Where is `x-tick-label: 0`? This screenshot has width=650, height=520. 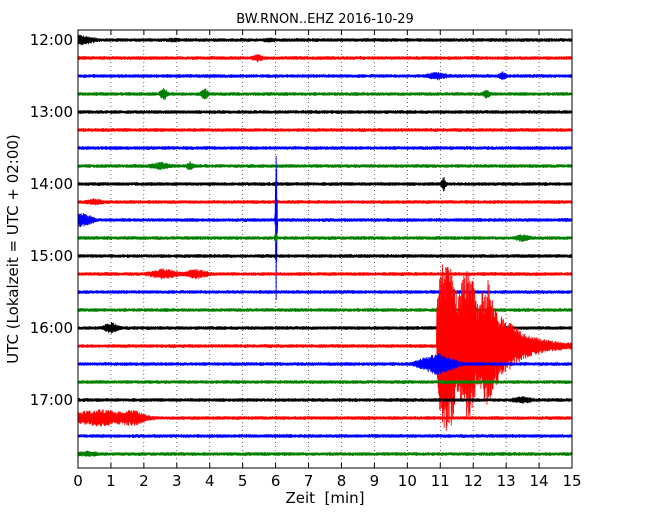 x-tick-label: 0 is located at coordinates (78, 481).